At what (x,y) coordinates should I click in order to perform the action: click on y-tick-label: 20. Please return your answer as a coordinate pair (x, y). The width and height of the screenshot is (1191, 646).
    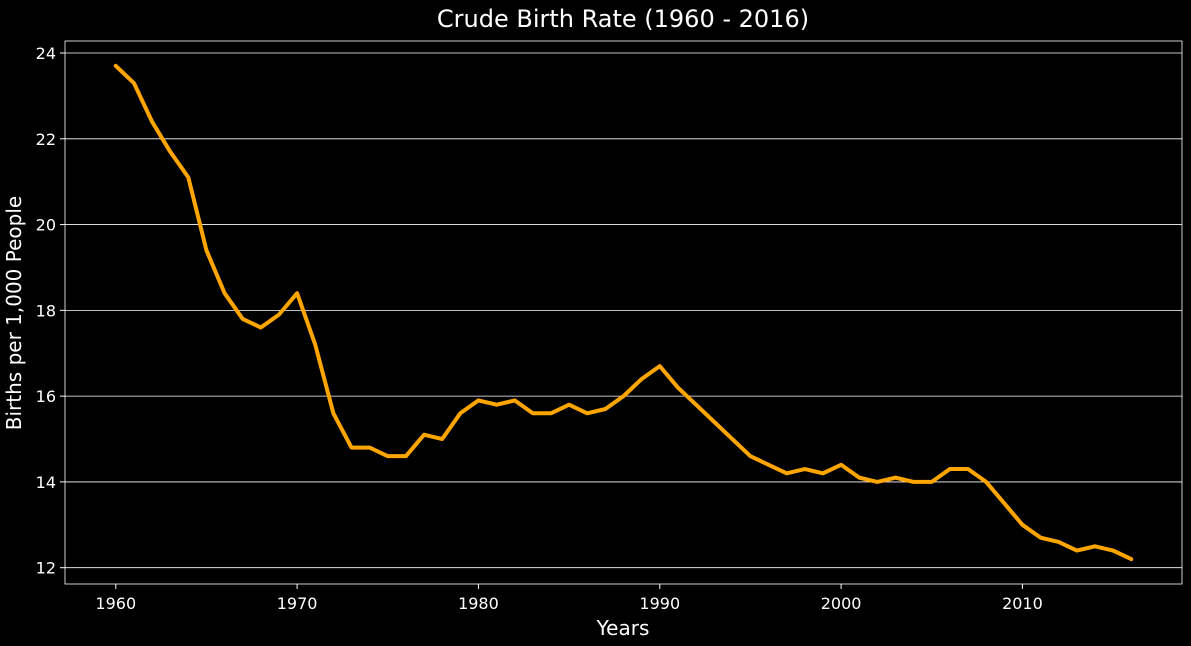
    Looking at the image, I should click on (46, 225).